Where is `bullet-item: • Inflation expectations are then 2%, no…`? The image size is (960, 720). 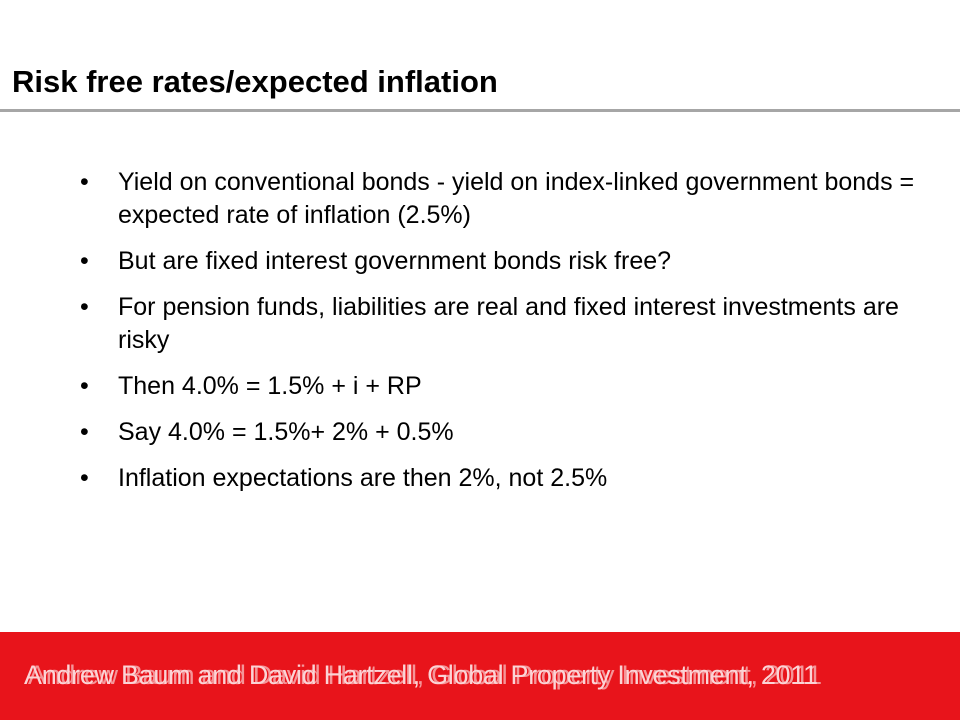 bullet-item: • Inflation expectations are then 2%, no… is located at coordinates (500, 478).